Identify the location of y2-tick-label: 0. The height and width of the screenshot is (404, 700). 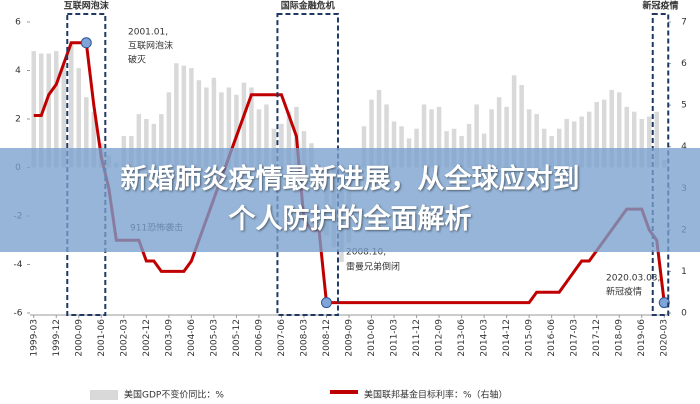
(684, 314).